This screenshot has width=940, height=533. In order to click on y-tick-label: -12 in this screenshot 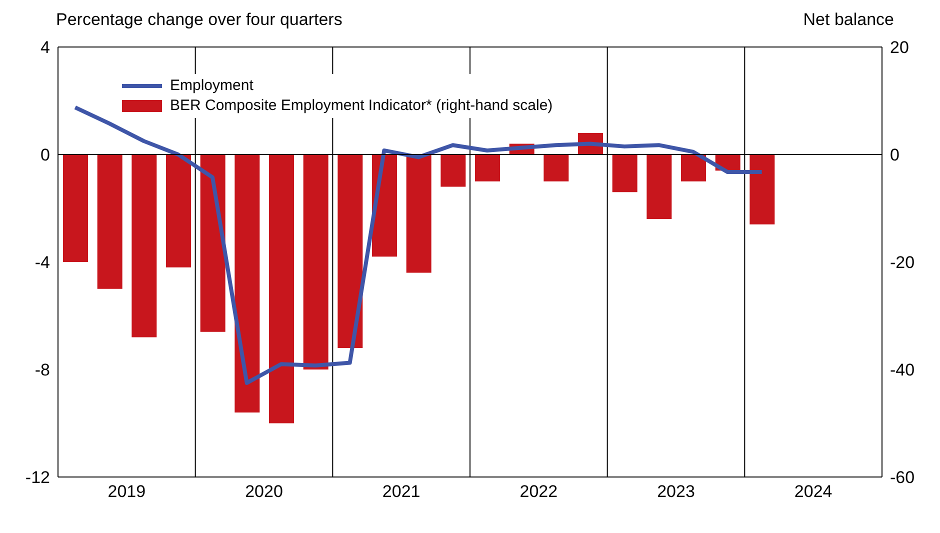, I will do `click(37, 478)`.